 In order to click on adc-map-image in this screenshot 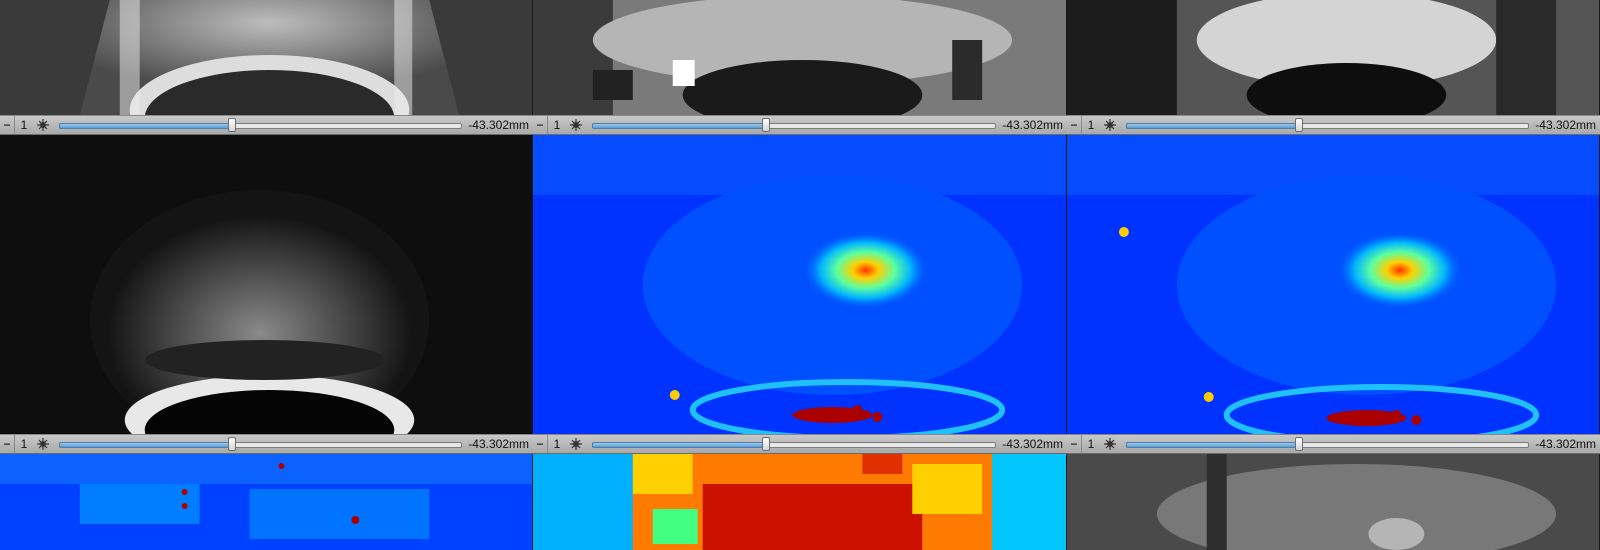, I will do `click(799, 57)`.